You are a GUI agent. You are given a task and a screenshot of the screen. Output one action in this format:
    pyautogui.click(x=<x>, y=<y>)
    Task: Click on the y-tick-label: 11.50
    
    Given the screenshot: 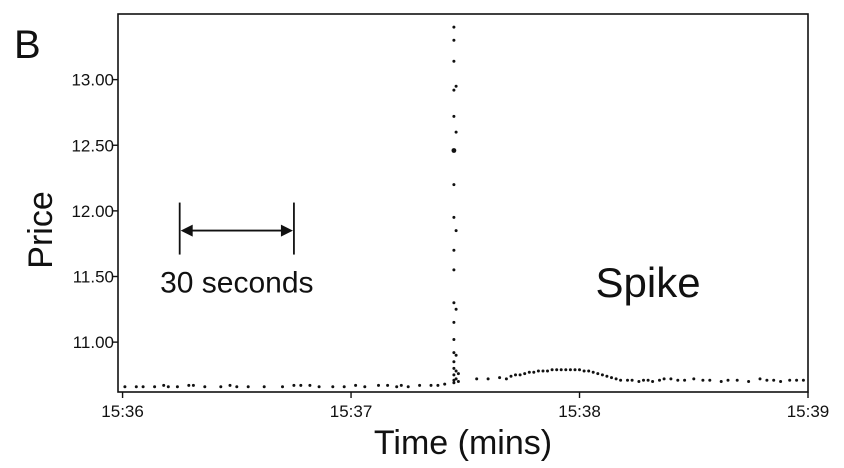 What is the action you would take?
    pyautogui.click(x=93, y=277)
    